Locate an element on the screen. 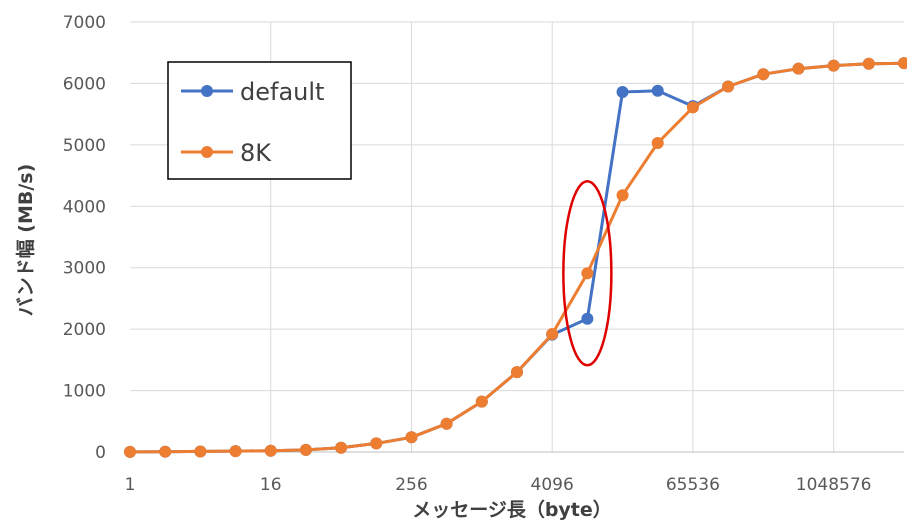 The image size is (907, 522). x-tick-label: 16 is located at coordinates (271, 485).